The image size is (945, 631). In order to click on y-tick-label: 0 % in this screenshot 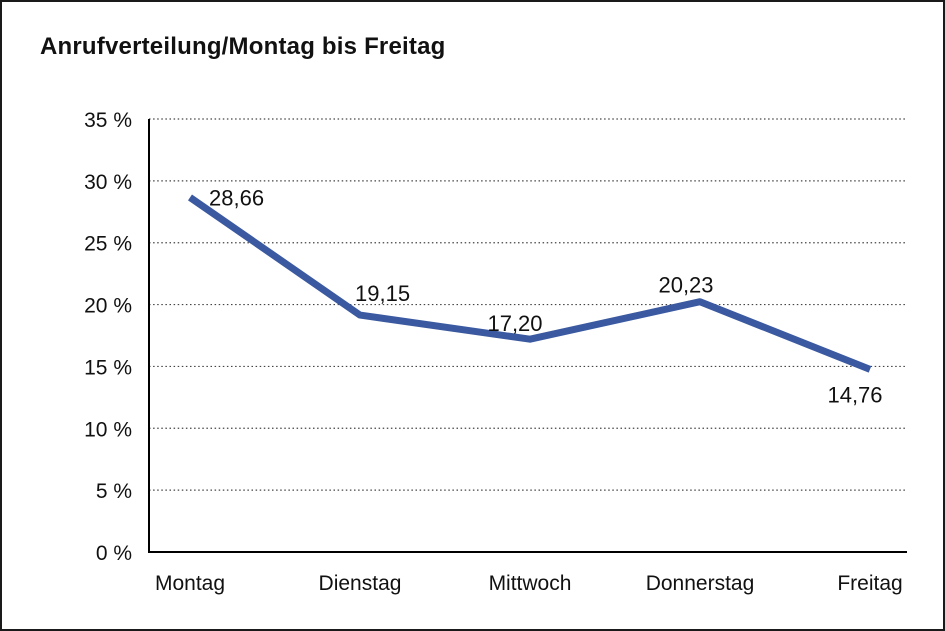, I will do `click(114, 553)`.